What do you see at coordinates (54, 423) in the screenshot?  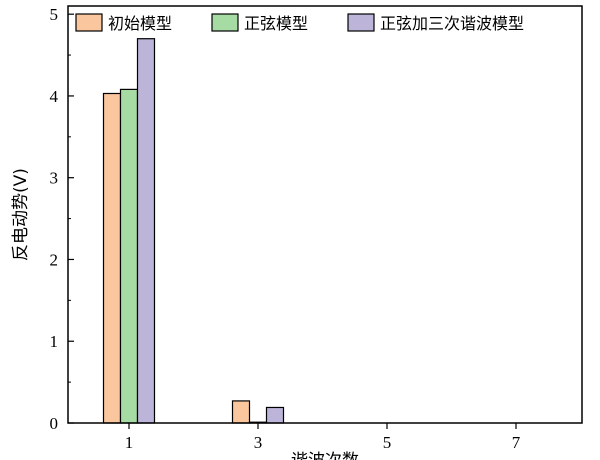 I see `y-tick-label: 0` at bounding box center [54, 423].